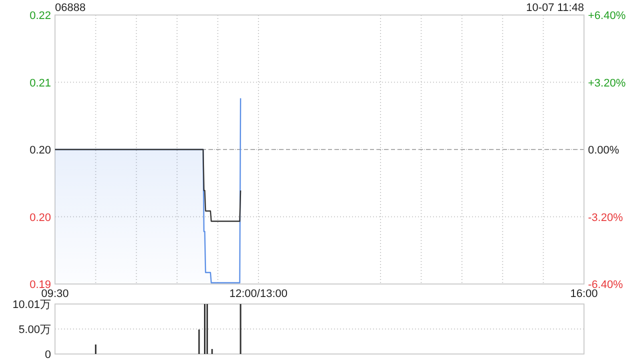  I want to click on y-tick-label: 0.21, so click(40, 83).